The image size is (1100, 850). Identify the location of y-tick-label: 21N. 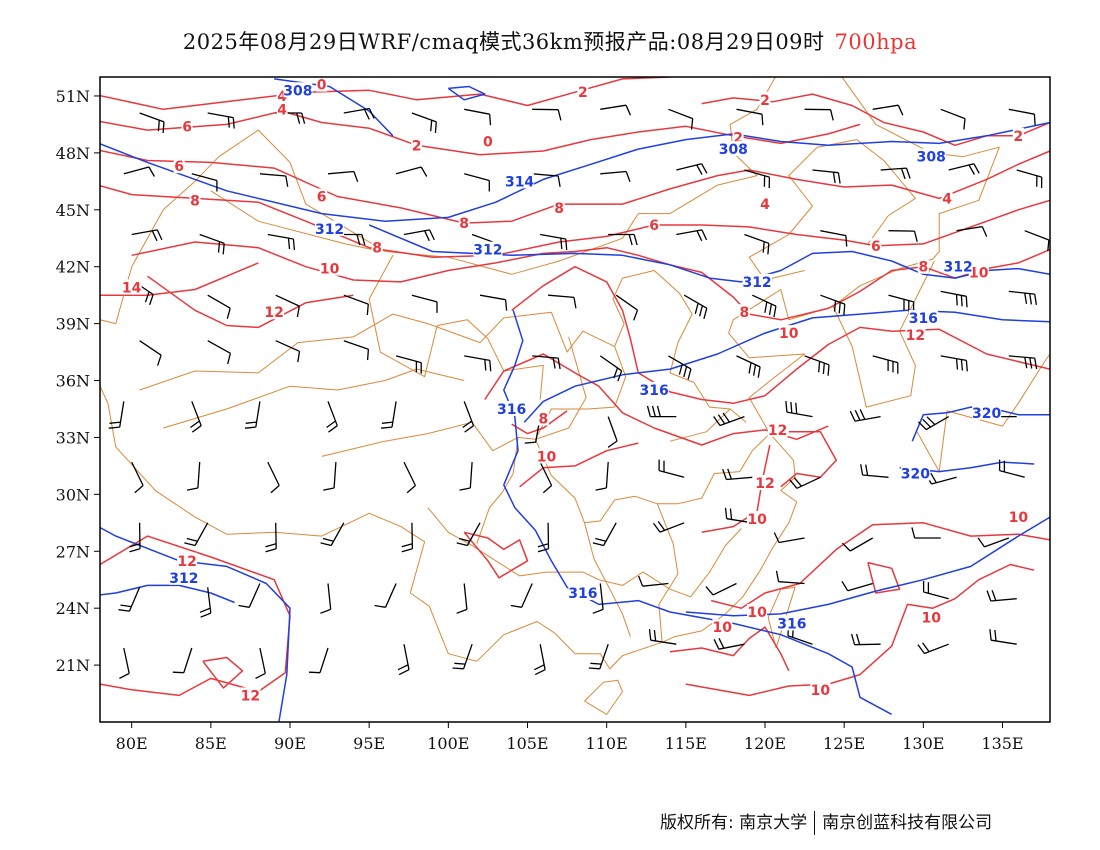
(73, 665).